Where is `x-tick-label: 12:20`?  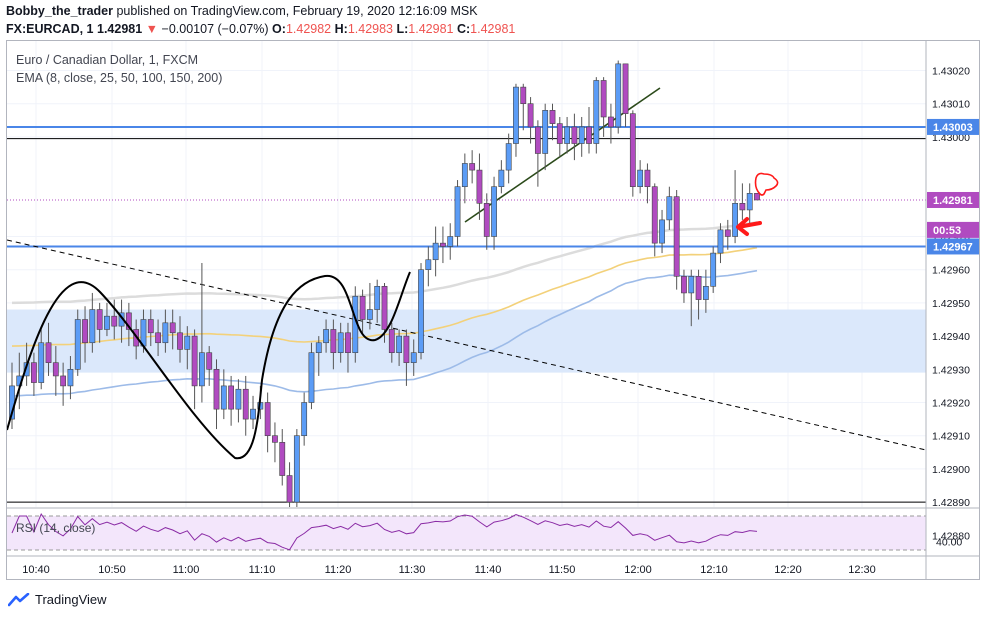 x-tick-label: 12:20 is located at coordinates (788, 570).